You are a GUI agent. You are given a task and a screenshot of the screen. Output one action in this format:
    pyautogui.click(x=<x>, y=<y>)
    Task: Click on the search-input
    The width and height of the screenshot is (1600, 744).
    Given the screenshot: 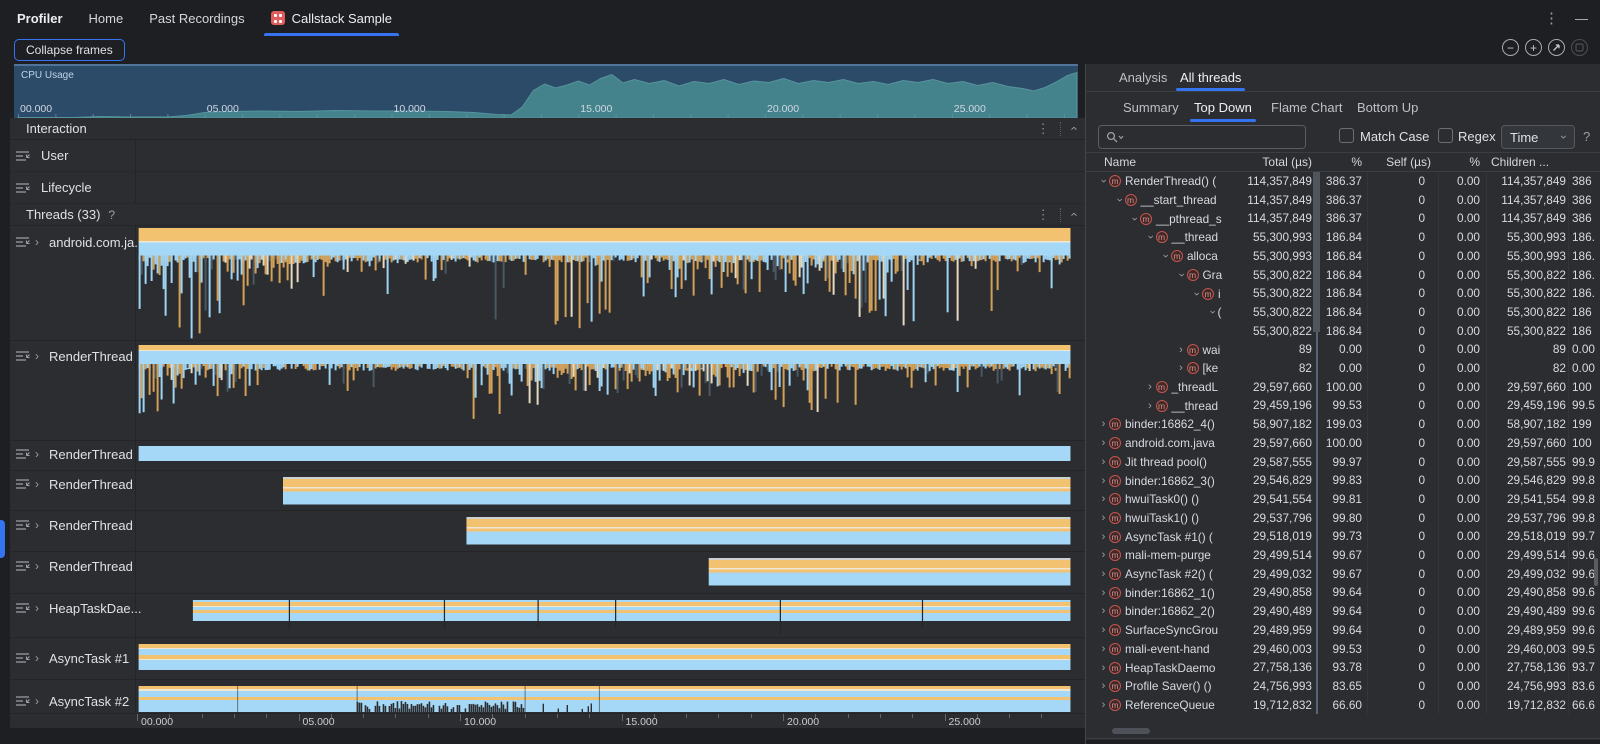 What is the action you would take?
    pyautogui.click(x=1215, y=137)
    